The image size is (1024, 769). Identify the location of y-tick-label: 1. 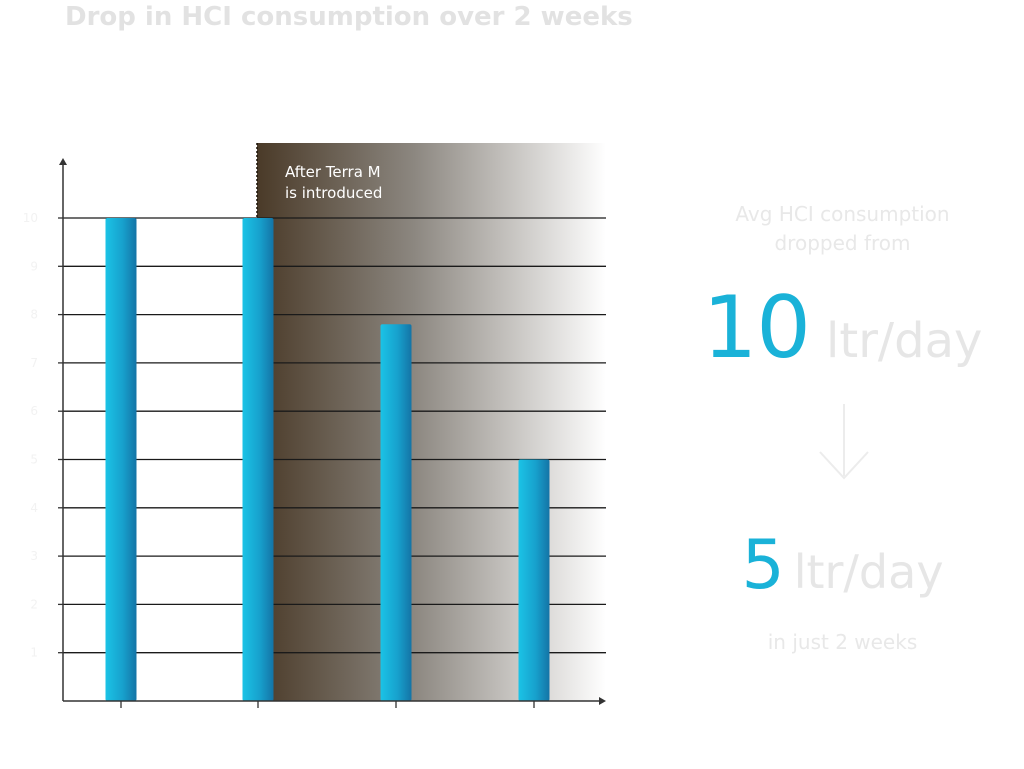
(34, 653).